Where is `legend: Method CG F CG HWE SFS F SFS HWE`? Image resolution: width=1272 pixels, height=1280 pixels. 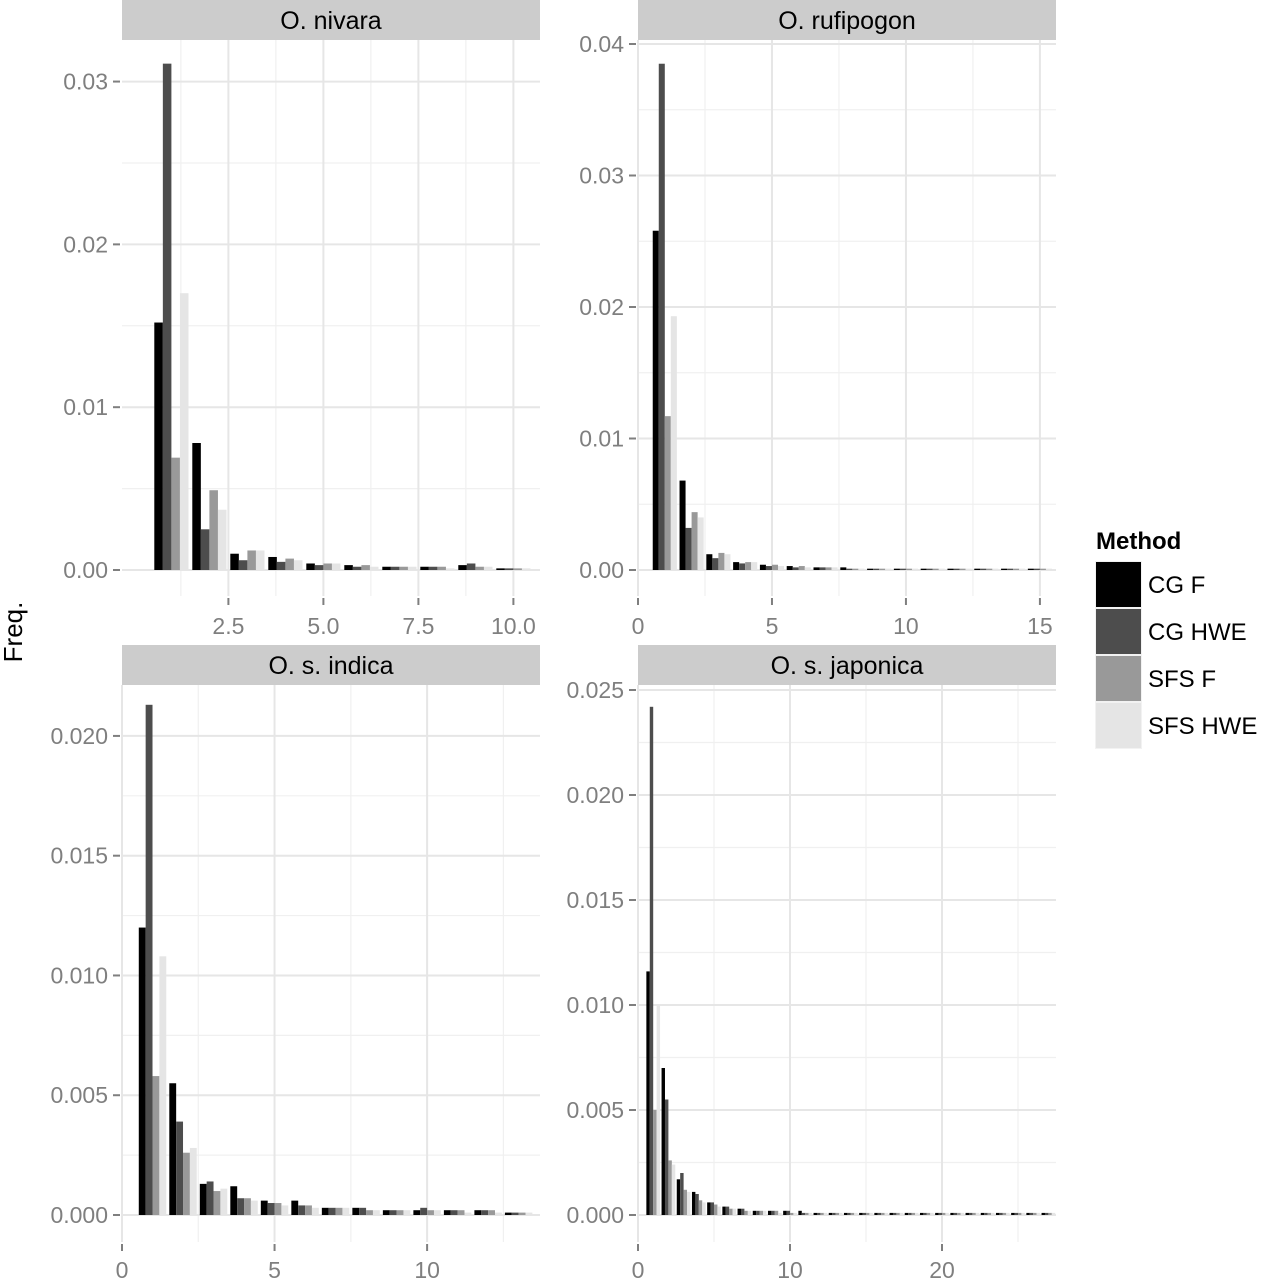 legend: Method CG F CG HWE SFS F SFS HWE is located at coordinates (1176, 638).